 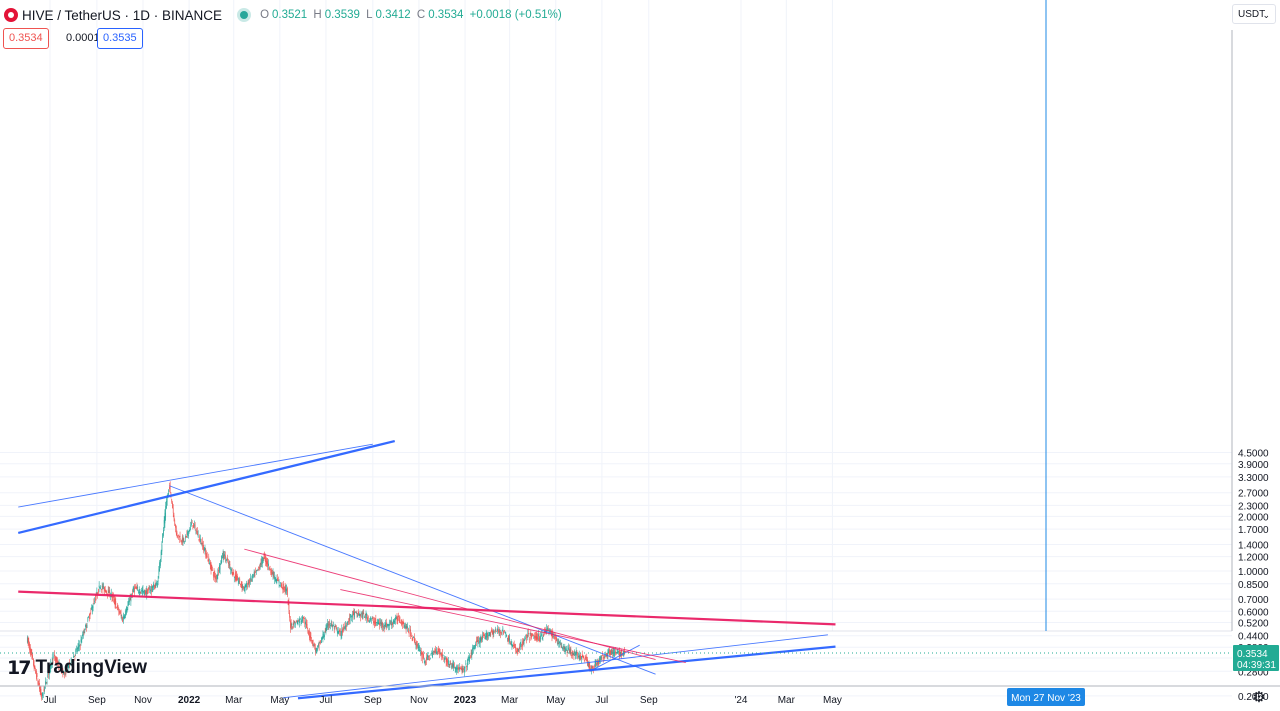 What do you see at coordinates (1253, 517) in the screenshot?
I see `price-tick-label: 2.0000` at bounding box center [1253, 517].